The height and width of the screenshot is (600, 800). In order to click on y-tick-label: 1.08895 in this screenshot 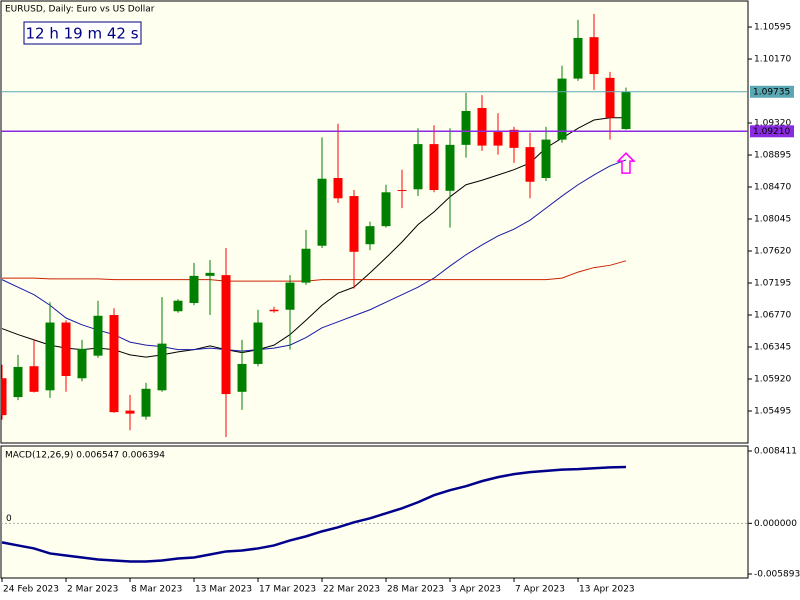, I will do `click(772, 156)`.